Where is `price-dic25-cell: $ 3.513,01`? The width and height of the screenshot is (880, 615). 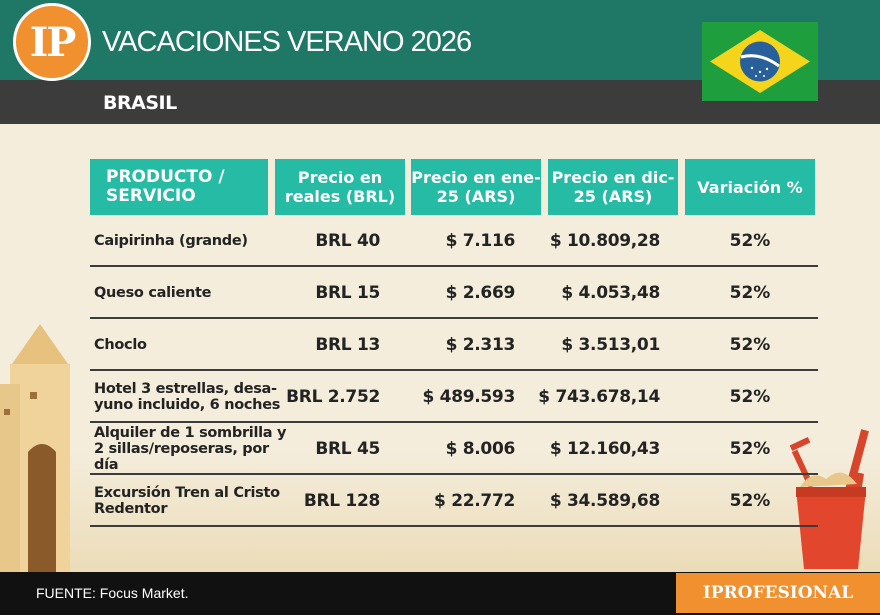
price-dic25-cell: $ 3.513,01 is located at coordinates (610, 345).